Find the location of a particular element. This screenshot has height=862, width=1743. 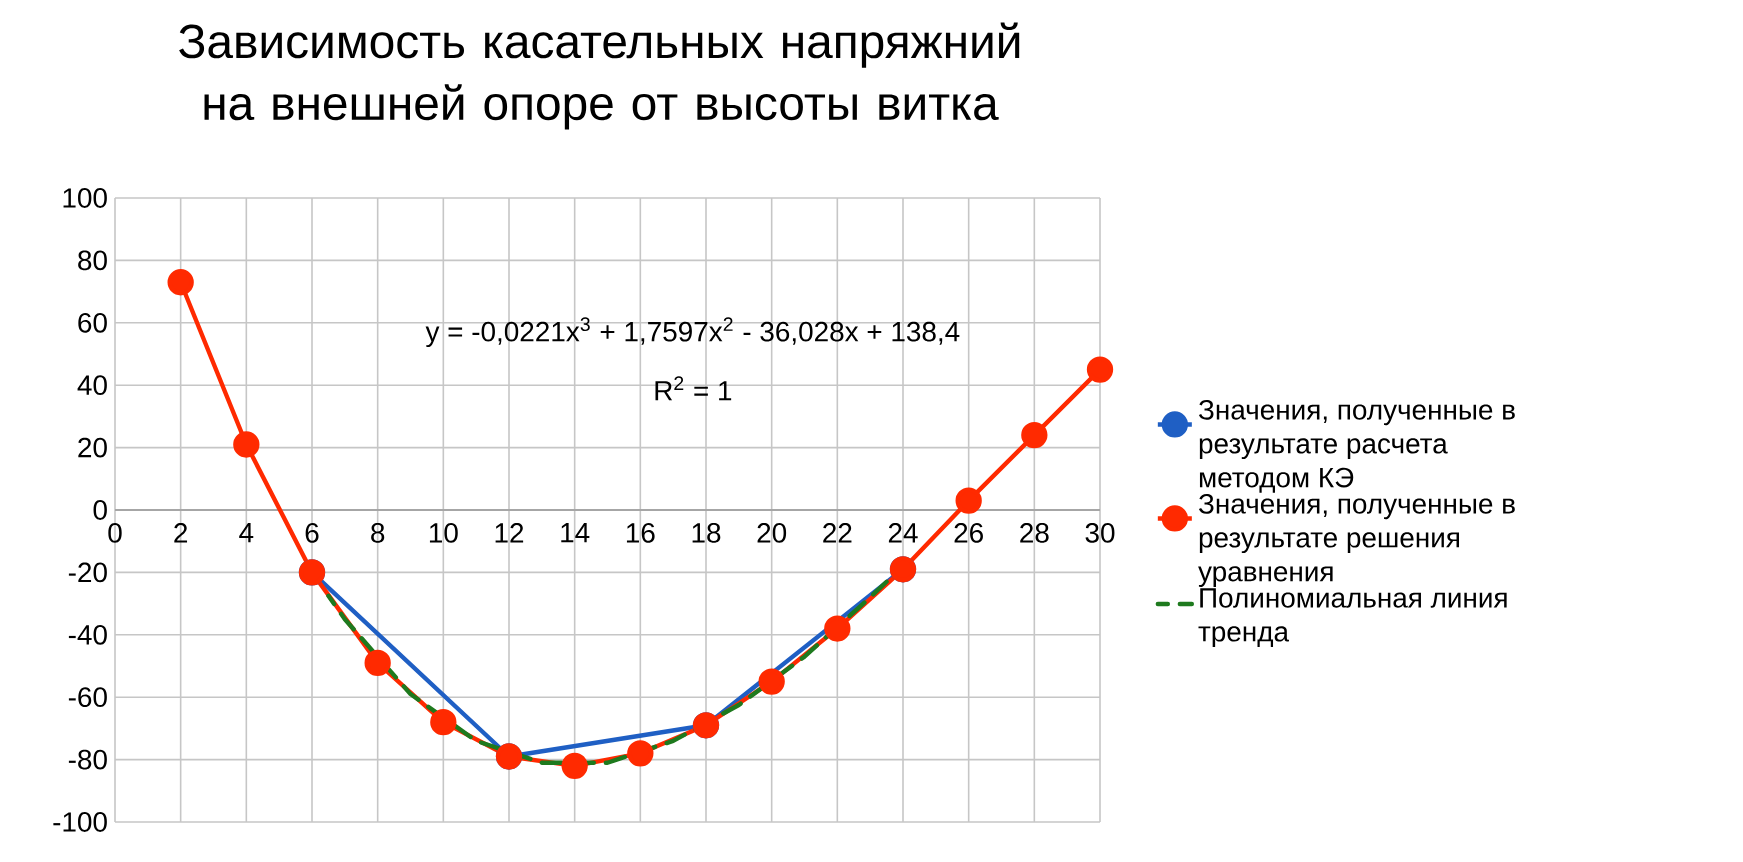

x-tick-label: 0 is located at coordinates (115, 533).